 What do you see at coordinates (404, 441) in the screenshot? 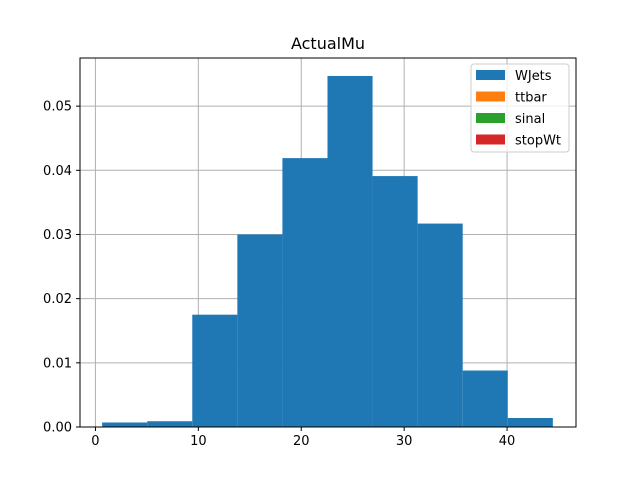
I see `x-tick-label: 30` at bounding box center [404, 441].